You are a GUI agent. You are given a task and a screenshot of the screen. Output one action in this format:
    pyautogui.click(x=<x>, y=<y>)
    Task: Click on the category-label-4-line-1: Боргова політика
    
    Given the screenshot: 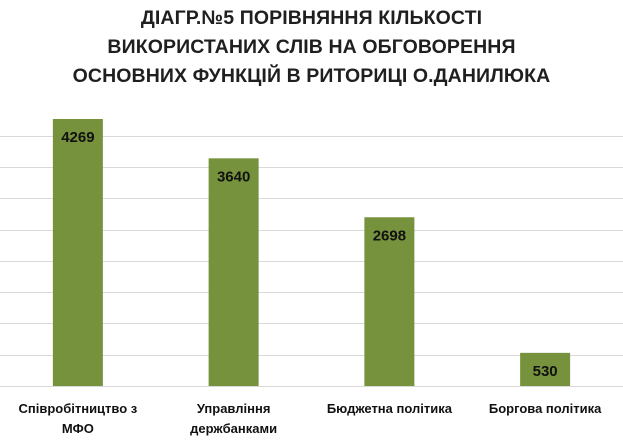 What is the action you would take?
    pyautogui.click(x=545, y=408)
    